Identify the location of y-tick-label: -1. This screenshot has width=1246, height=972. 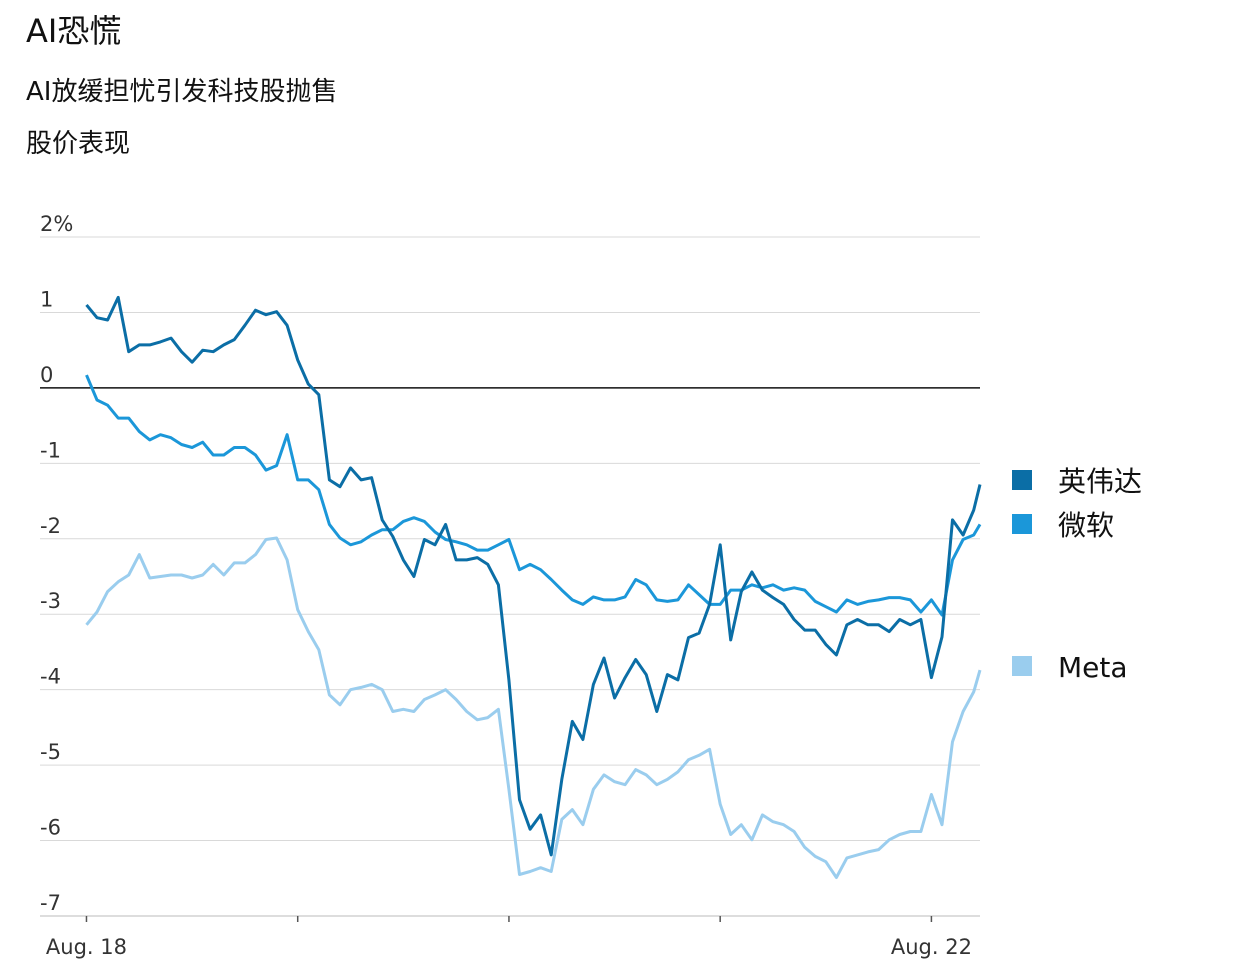
(50, 450).